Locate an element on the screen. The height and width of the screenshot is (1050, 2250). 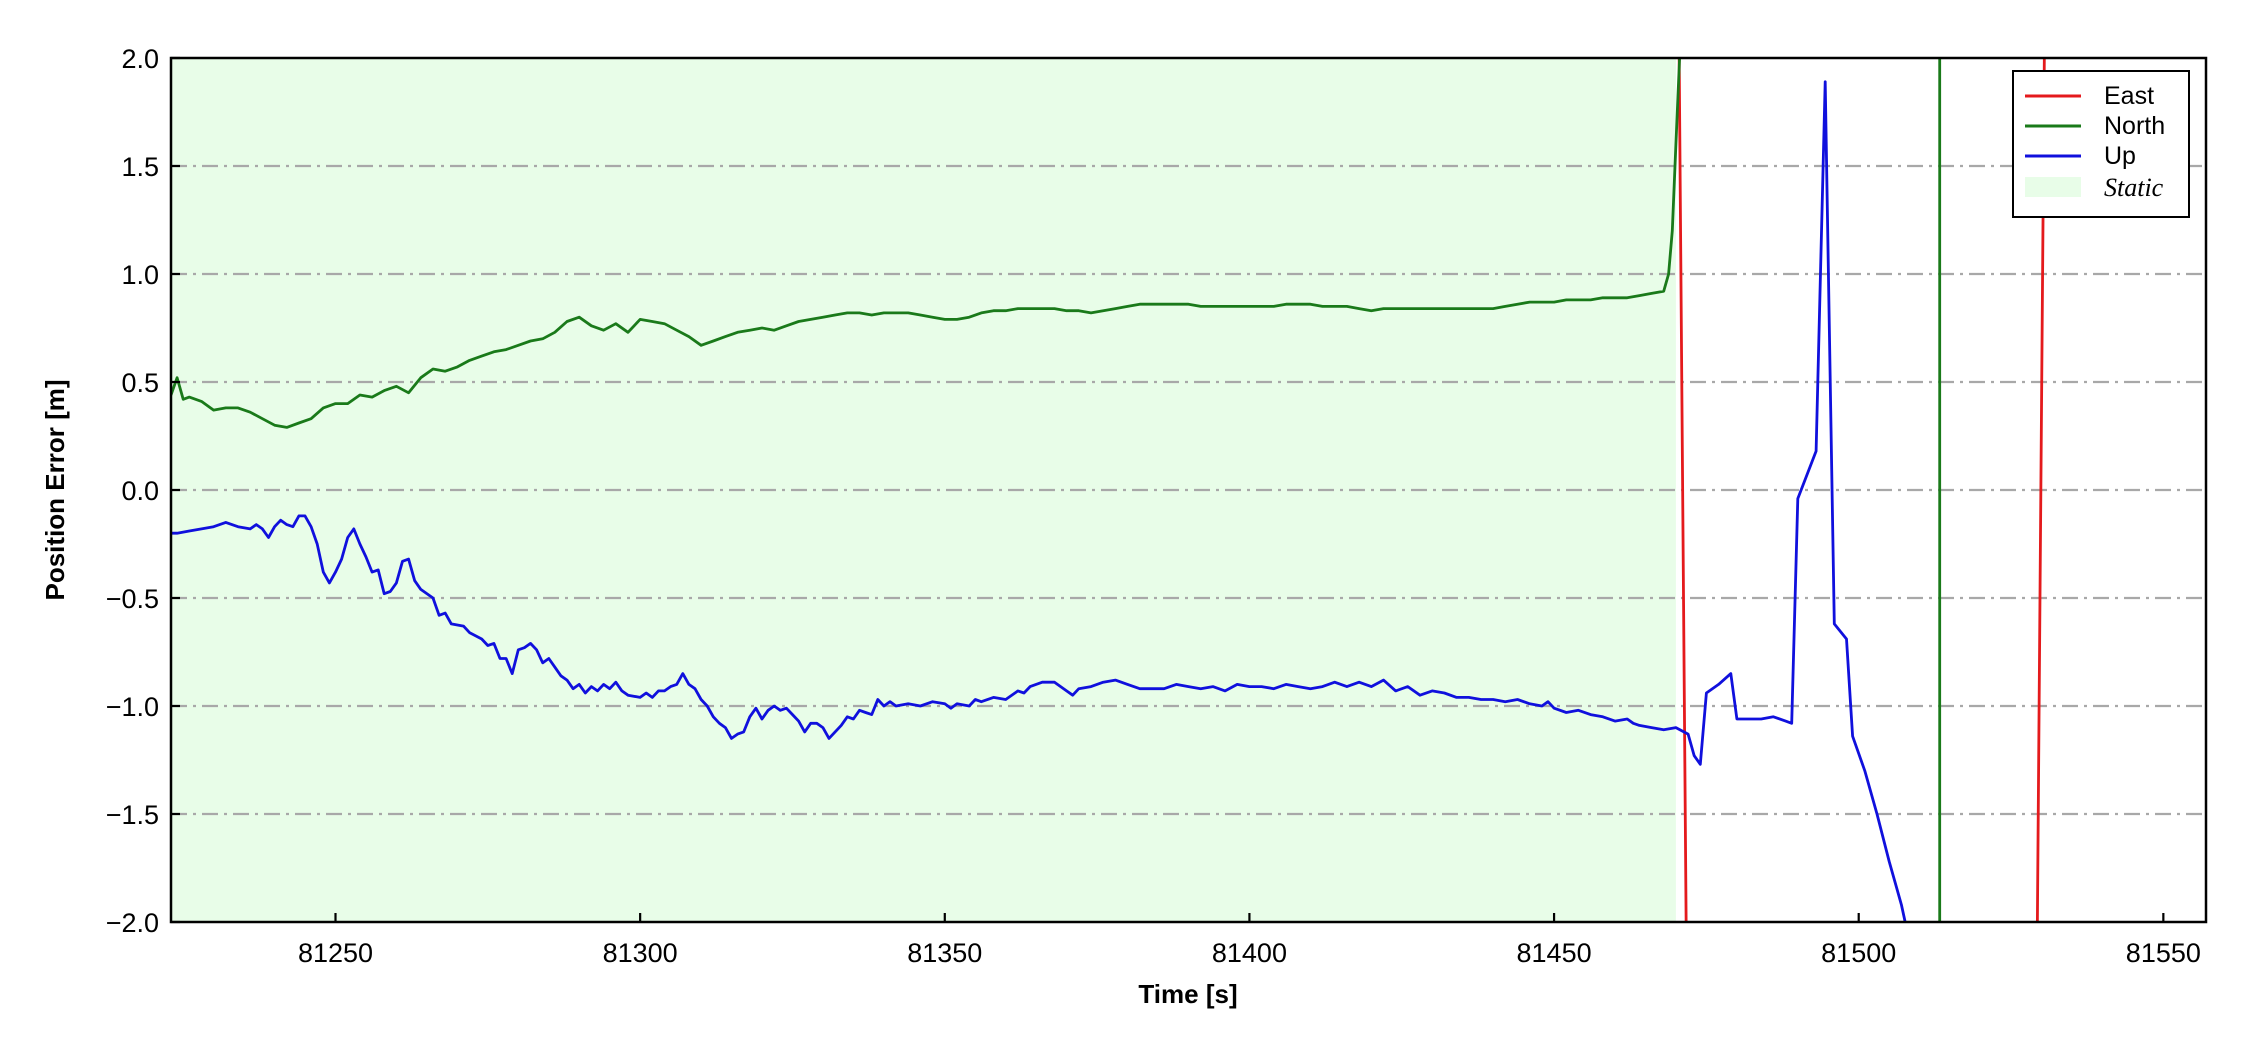
x-axis-label: Time [s] is located at coordinates (1187, 994).